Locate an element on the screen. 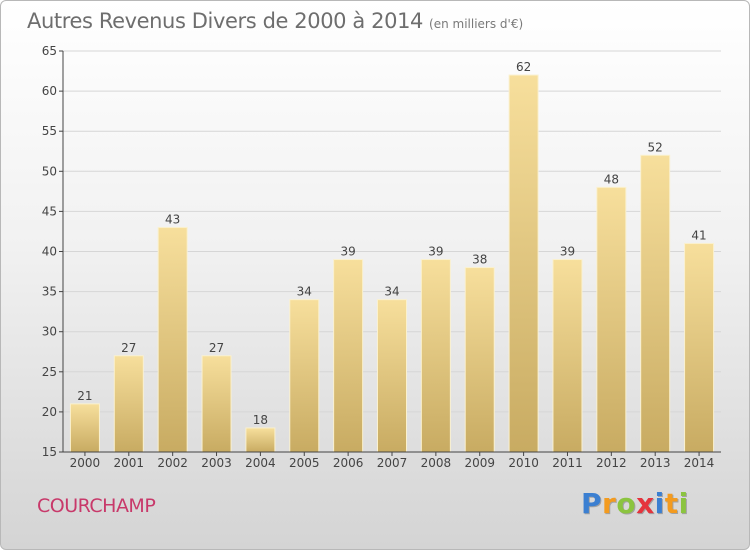  x-tick-label: 2013 is located at coordinates (655, 463).